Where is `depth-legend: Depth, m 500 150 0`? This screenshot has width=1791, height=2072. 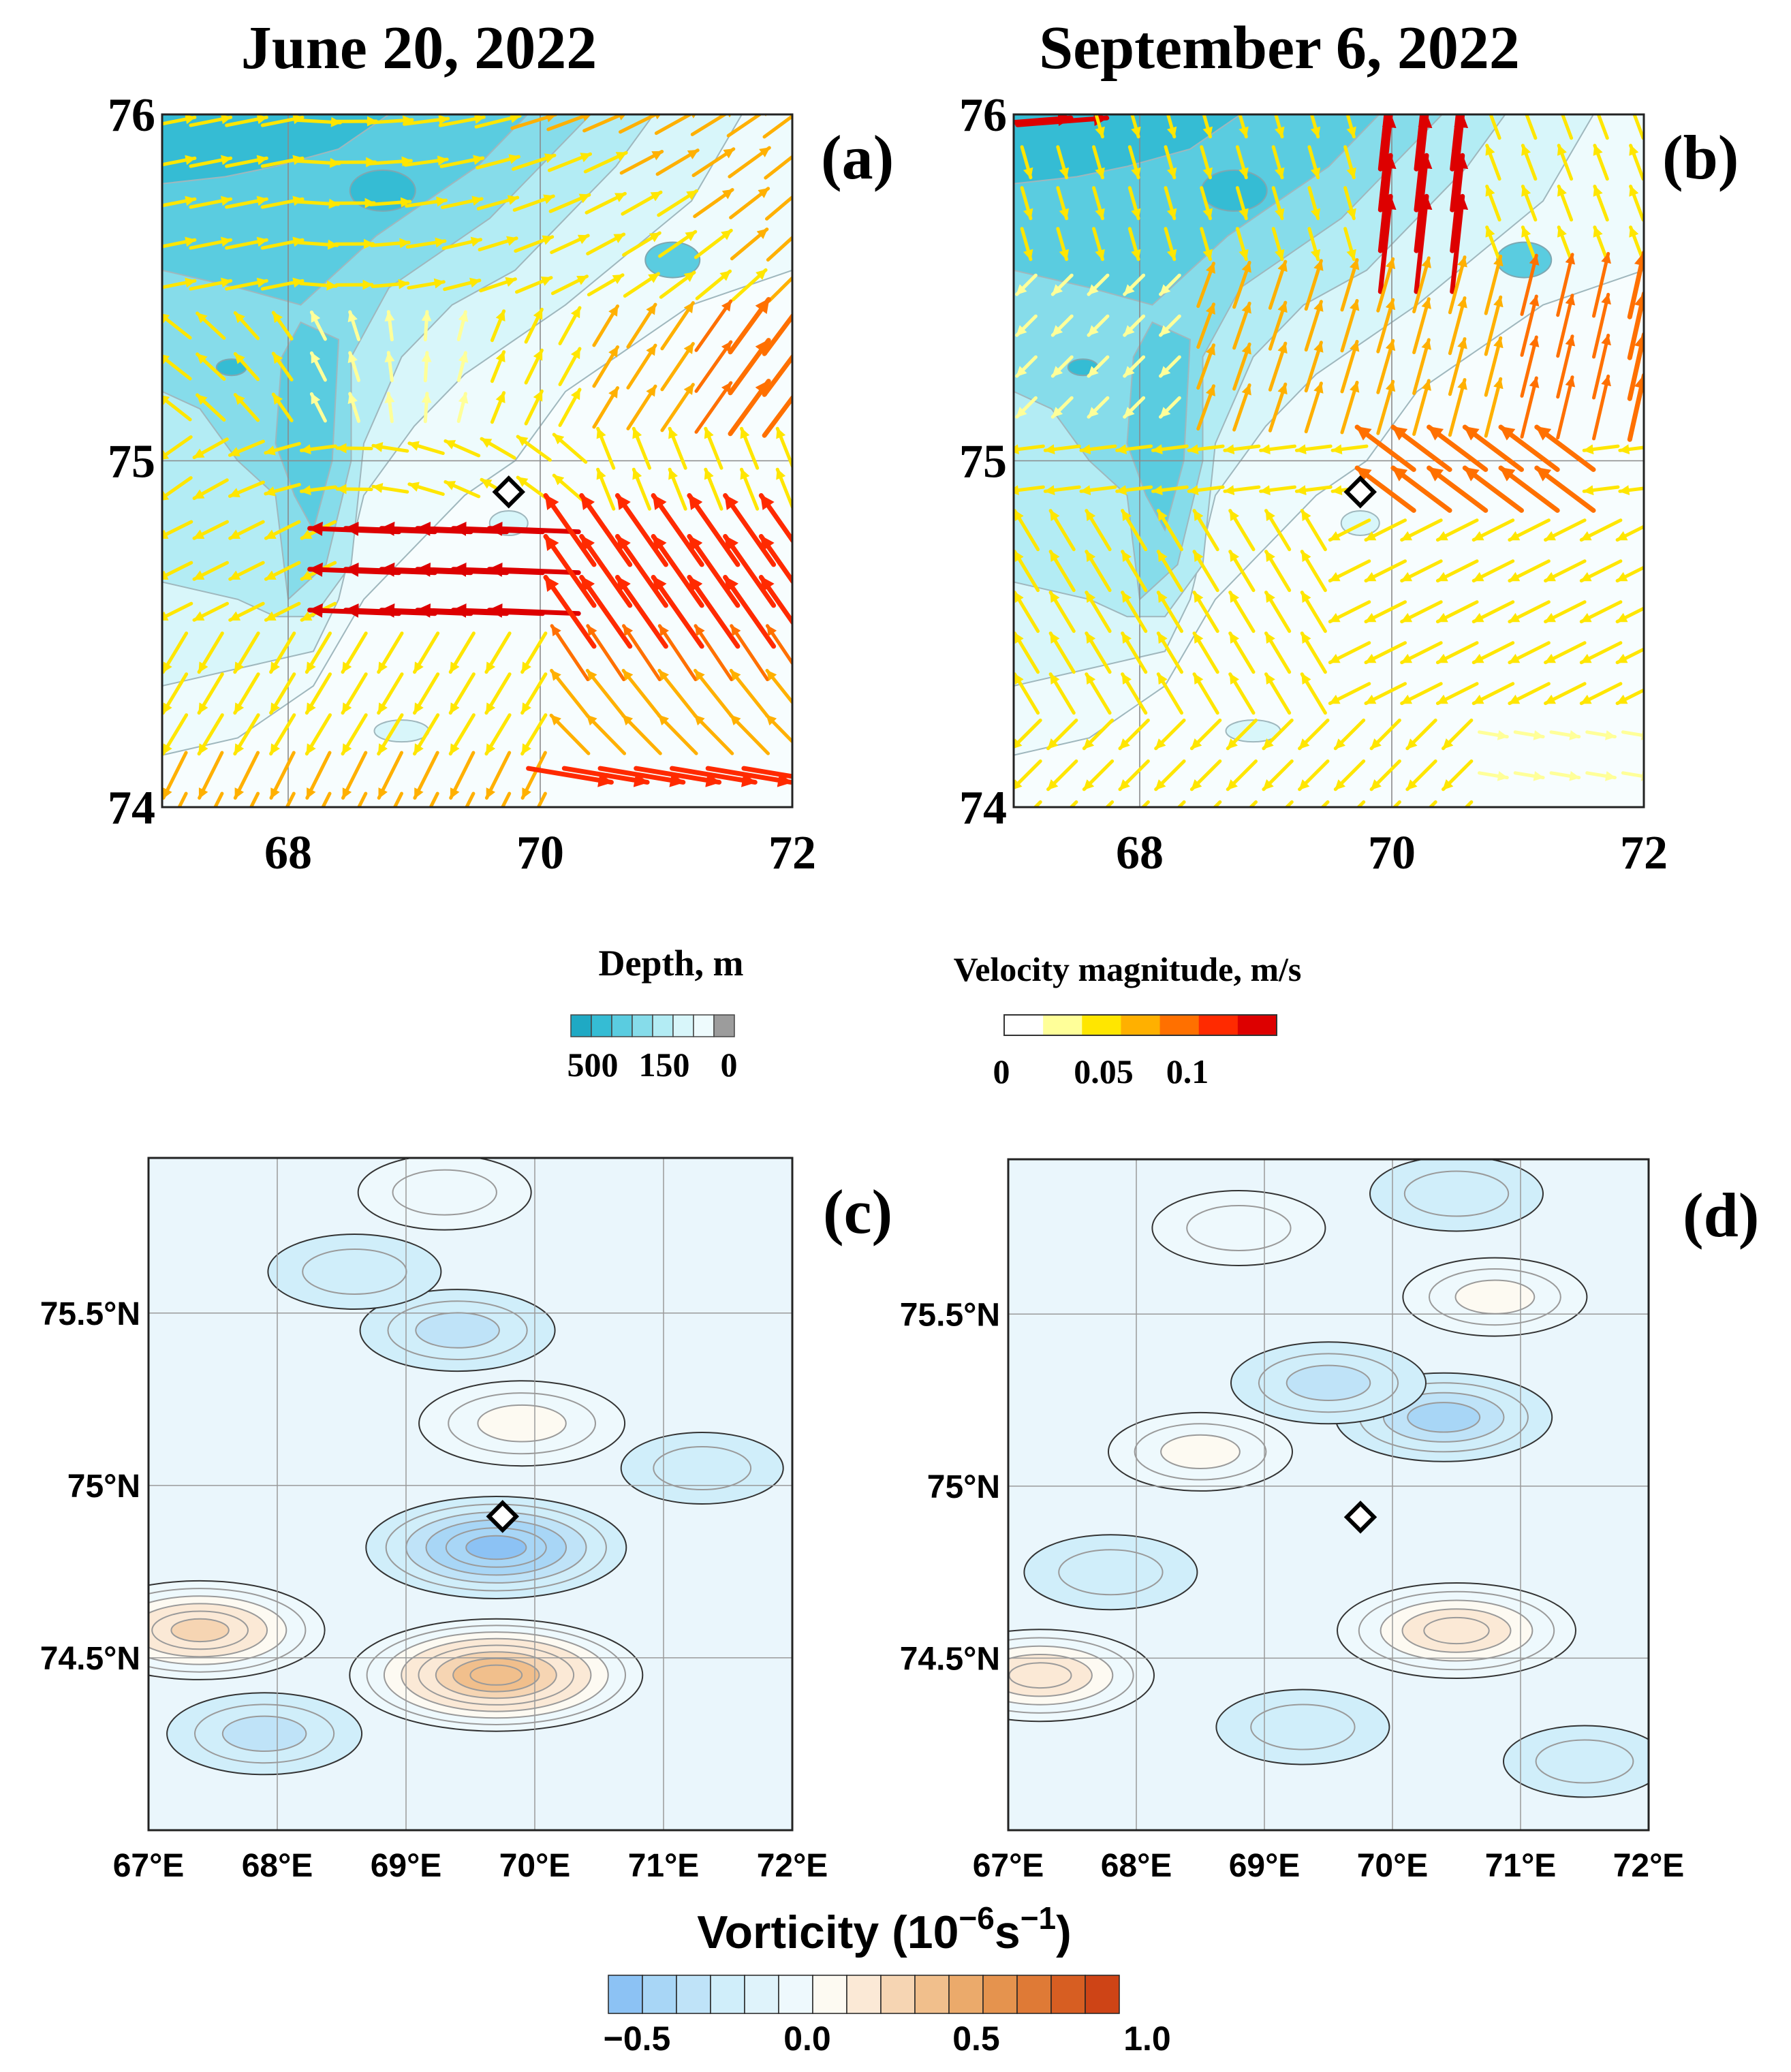
depth-legend: Depth, m 500 150 0 is located at coordinates (655, 1013).